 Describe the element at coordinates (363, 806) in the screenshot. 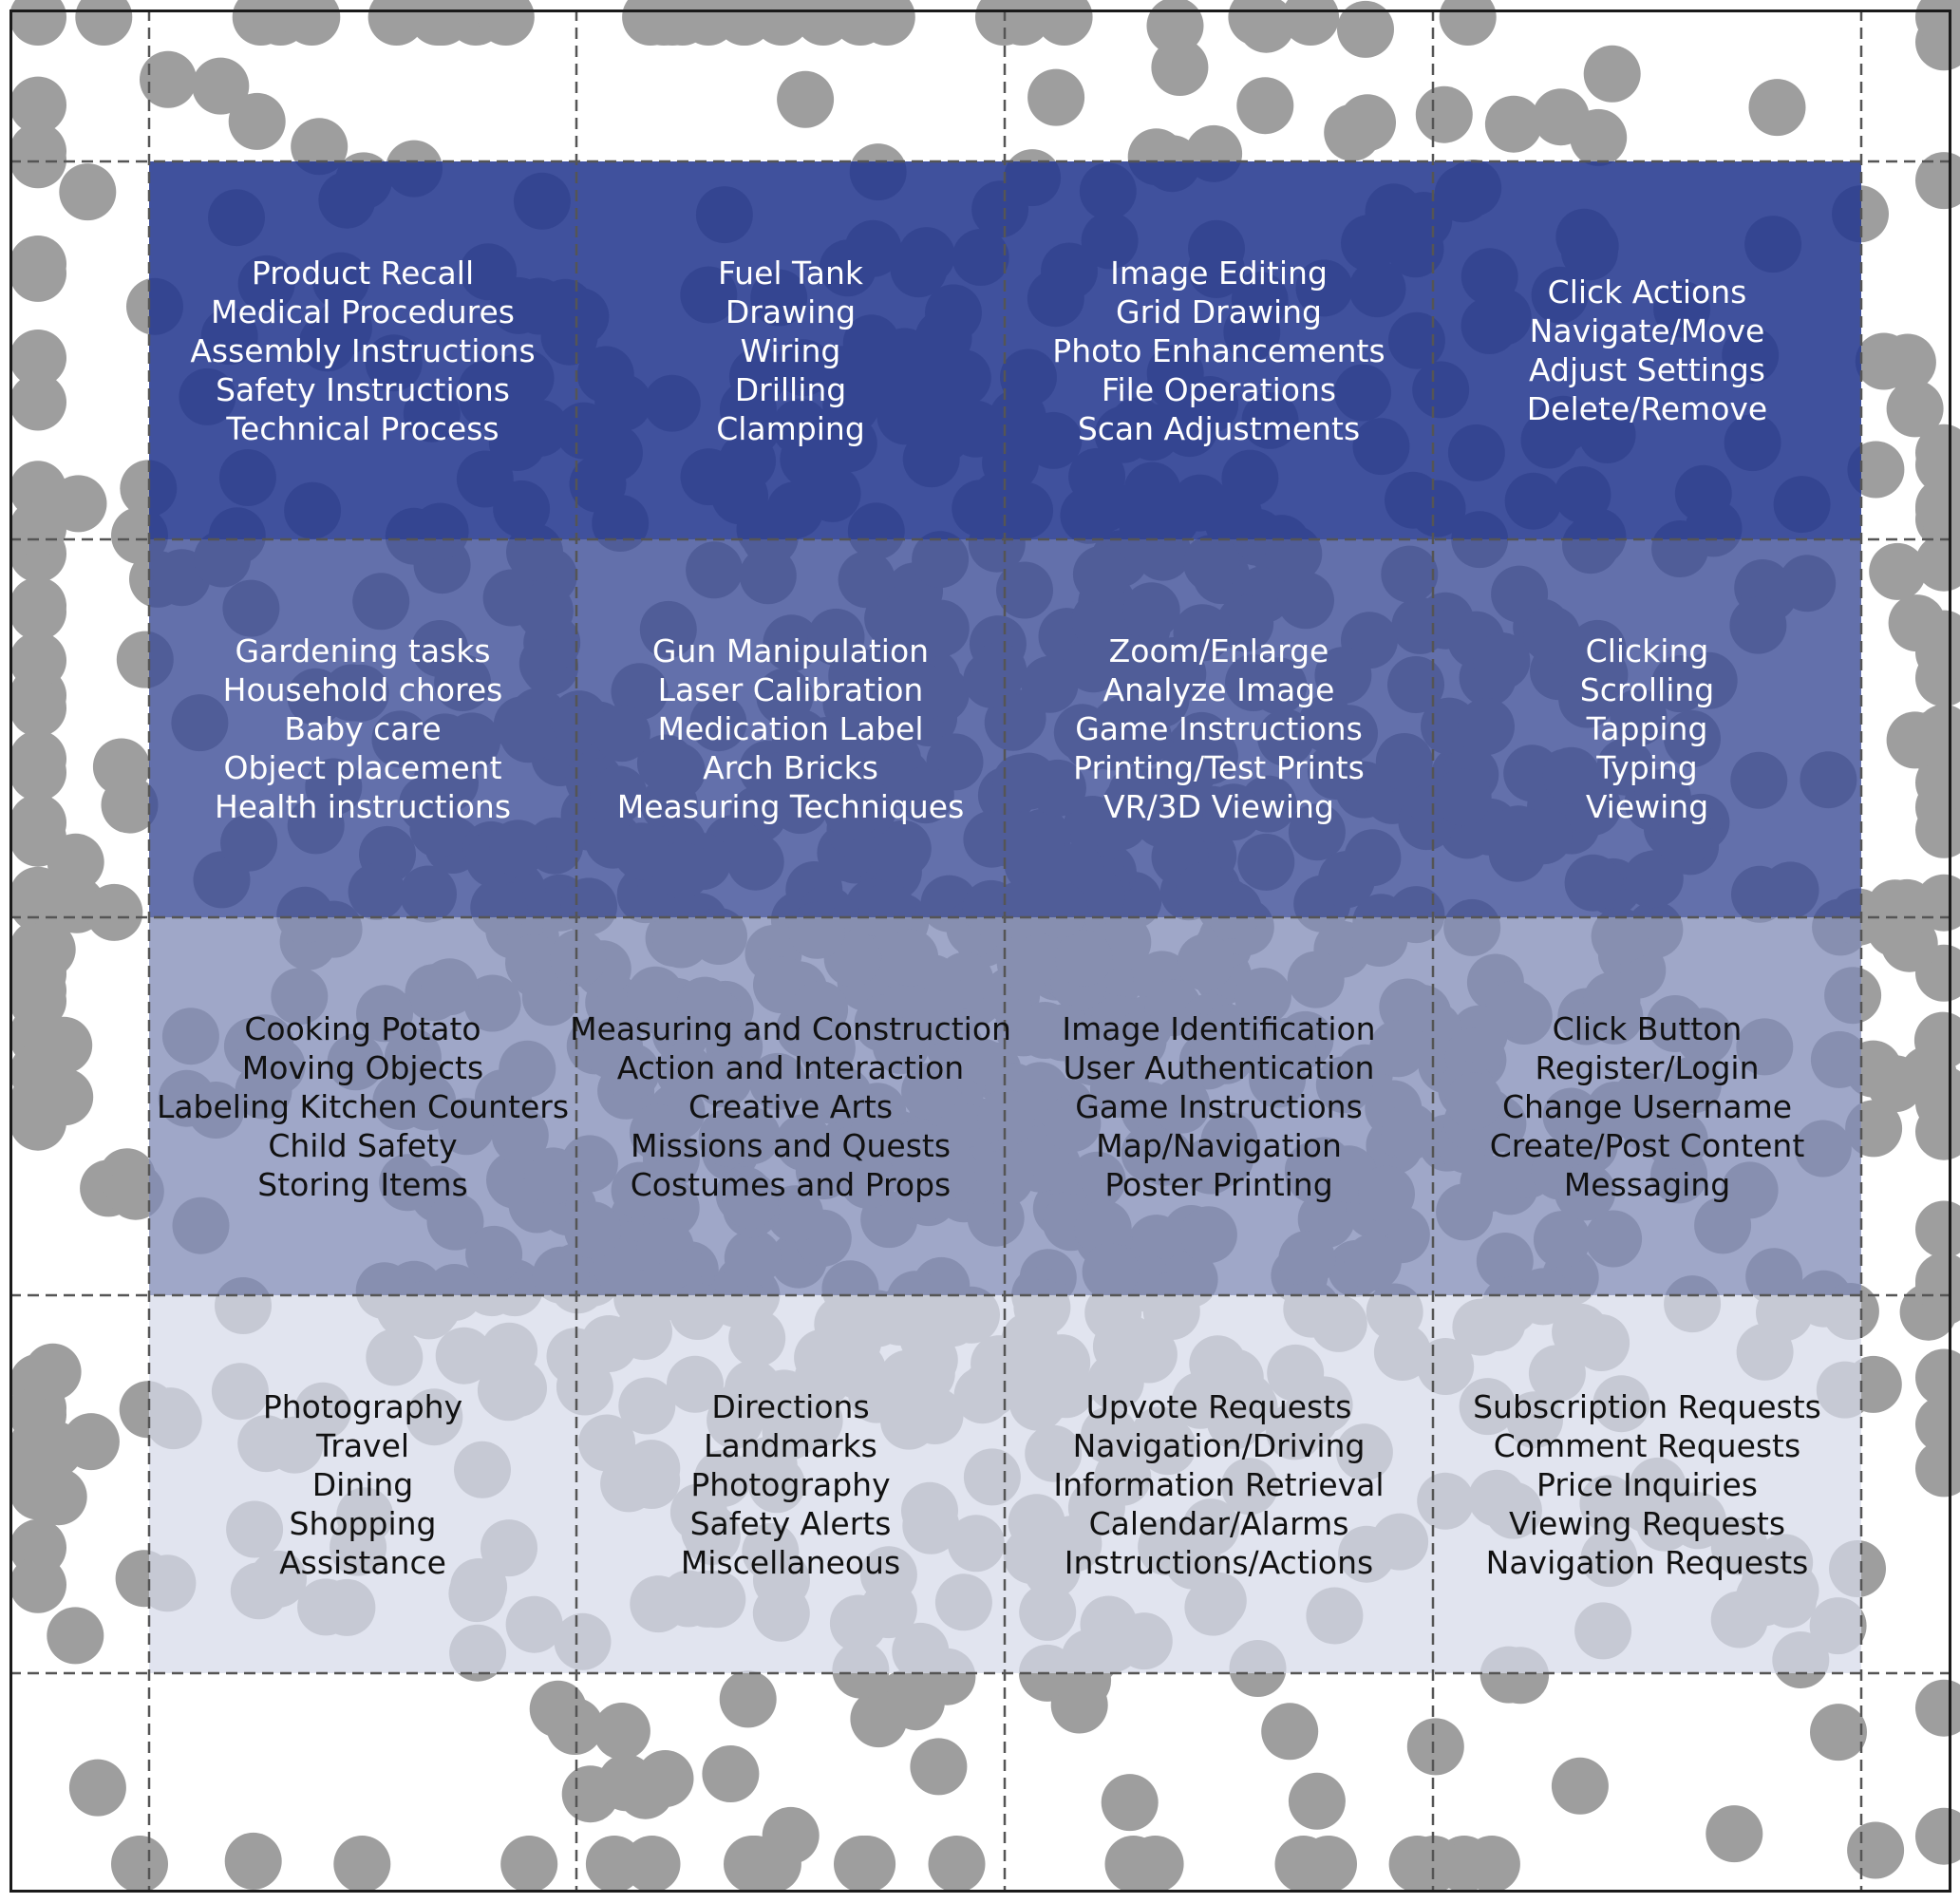

I see `cell-item-label: Health instructions` at that location.